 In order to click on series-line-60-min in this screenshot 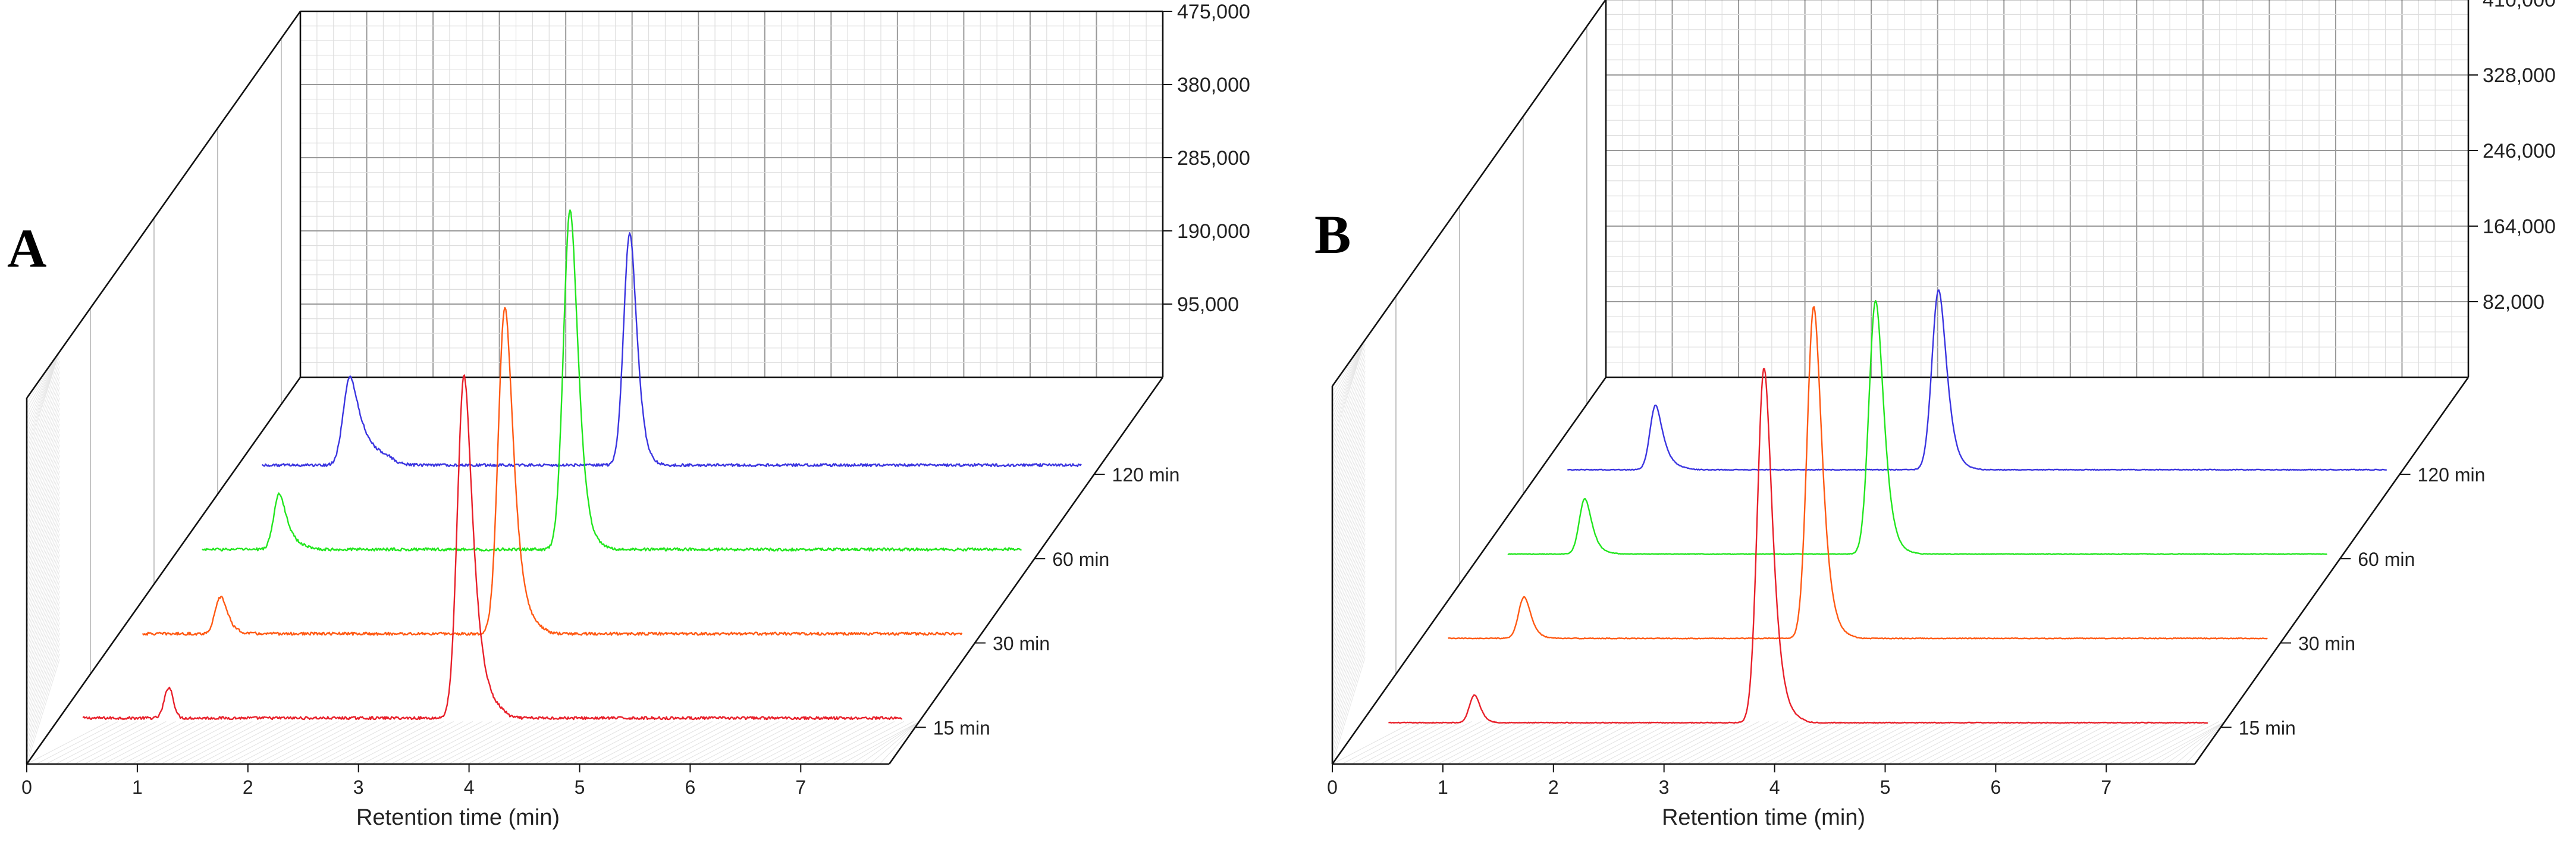, I will do `click(1917, 427)`.